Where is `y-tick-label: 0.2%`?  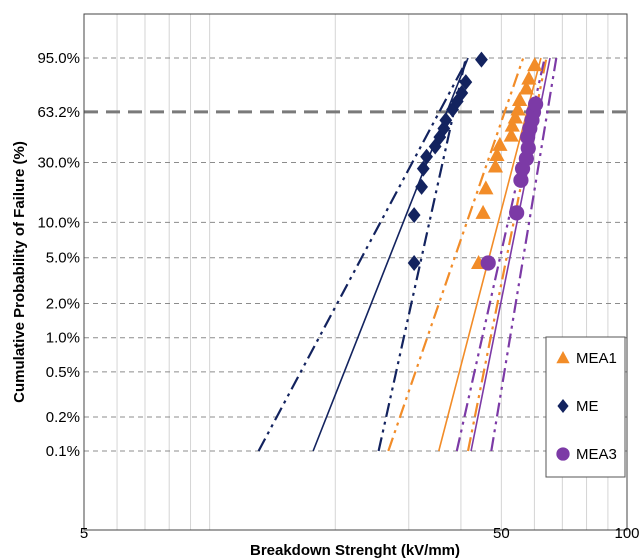
y-tick-label: 0.2% is located at coordinates (63, 417).